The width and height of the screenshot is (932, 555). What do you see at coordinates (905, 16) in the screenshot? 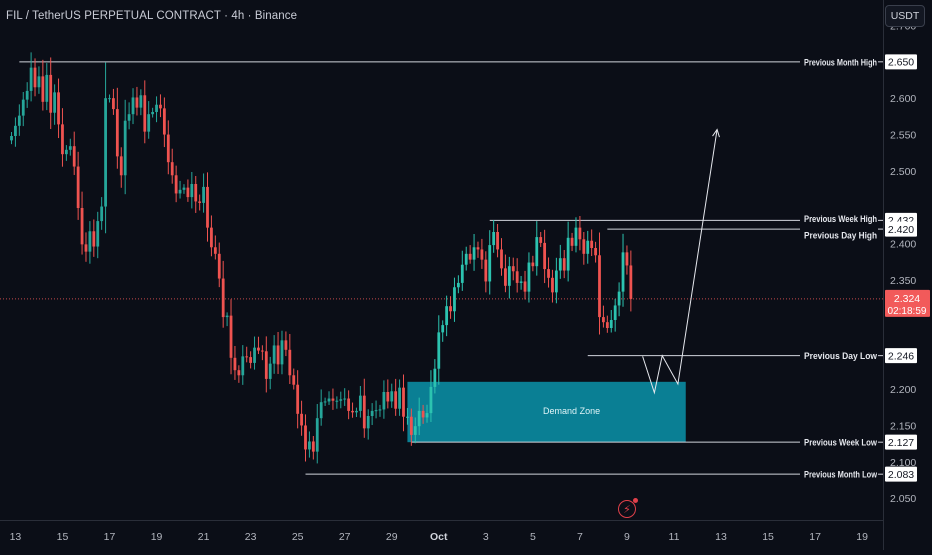
I see `currency-button: USDT` at bounding box center [905, 16].